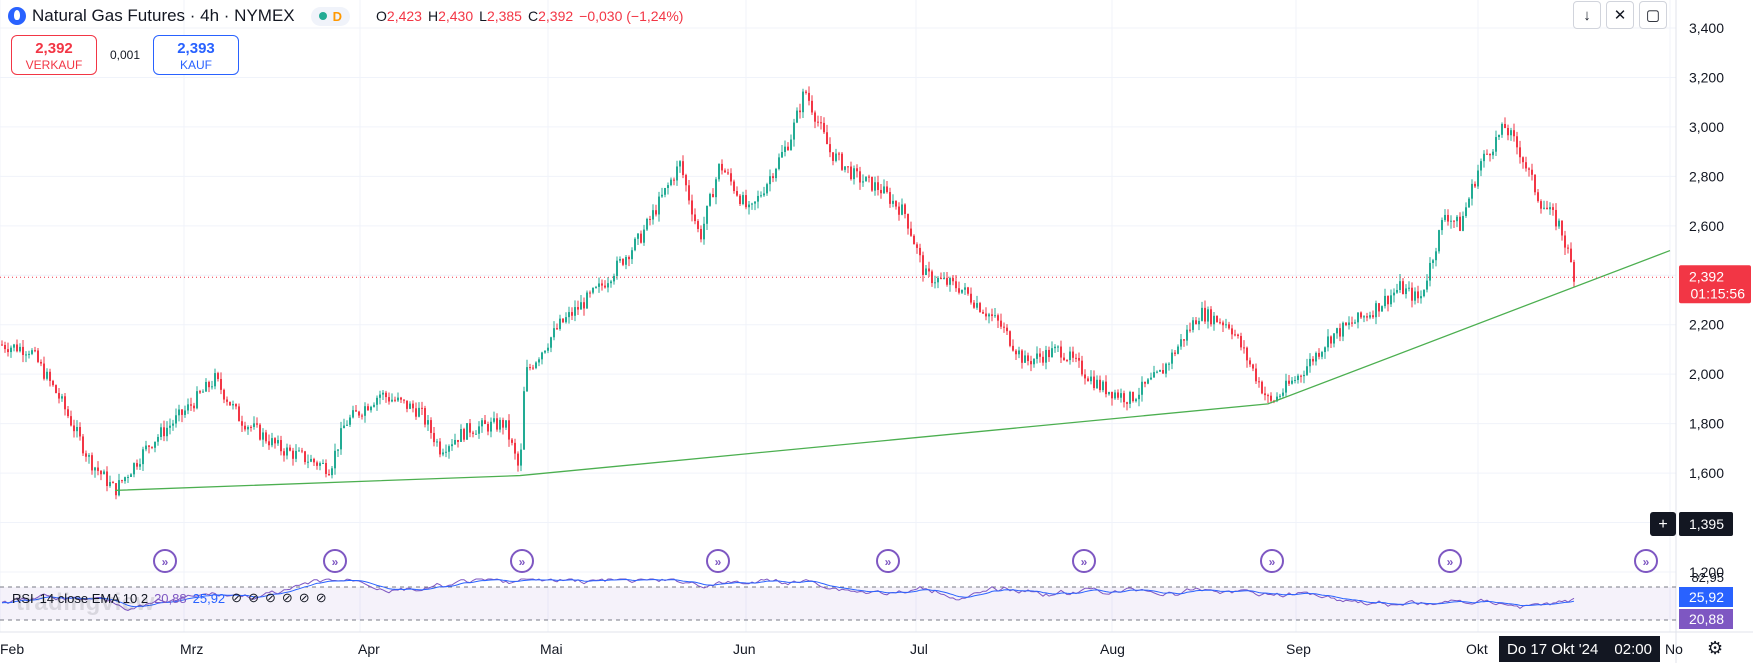  Describe the element at coordinates (1706, 424) in the screenshot. I see `price-axis-tick: 1,800` at that location.